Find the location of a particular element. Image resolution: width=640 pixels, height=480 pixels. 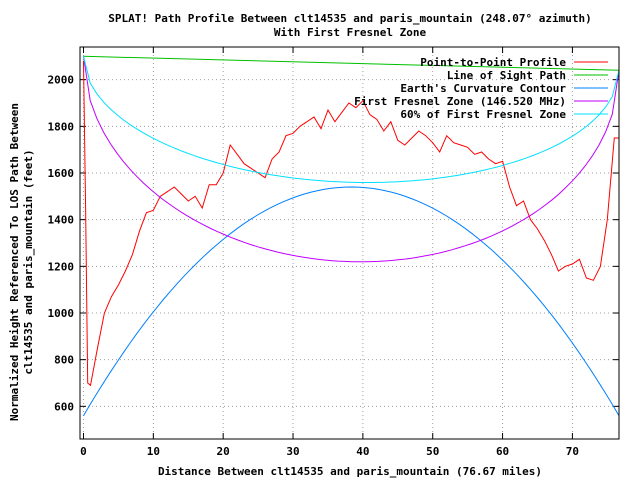

y-tick-label: 1800 is located at coordinates (61, 126).